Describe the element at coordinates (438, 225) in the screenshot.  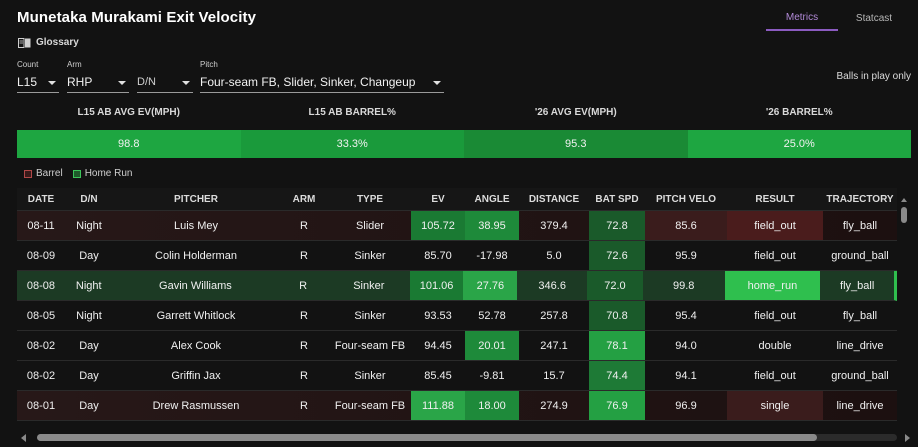
I see `cell-ev: 105.72` at that location.